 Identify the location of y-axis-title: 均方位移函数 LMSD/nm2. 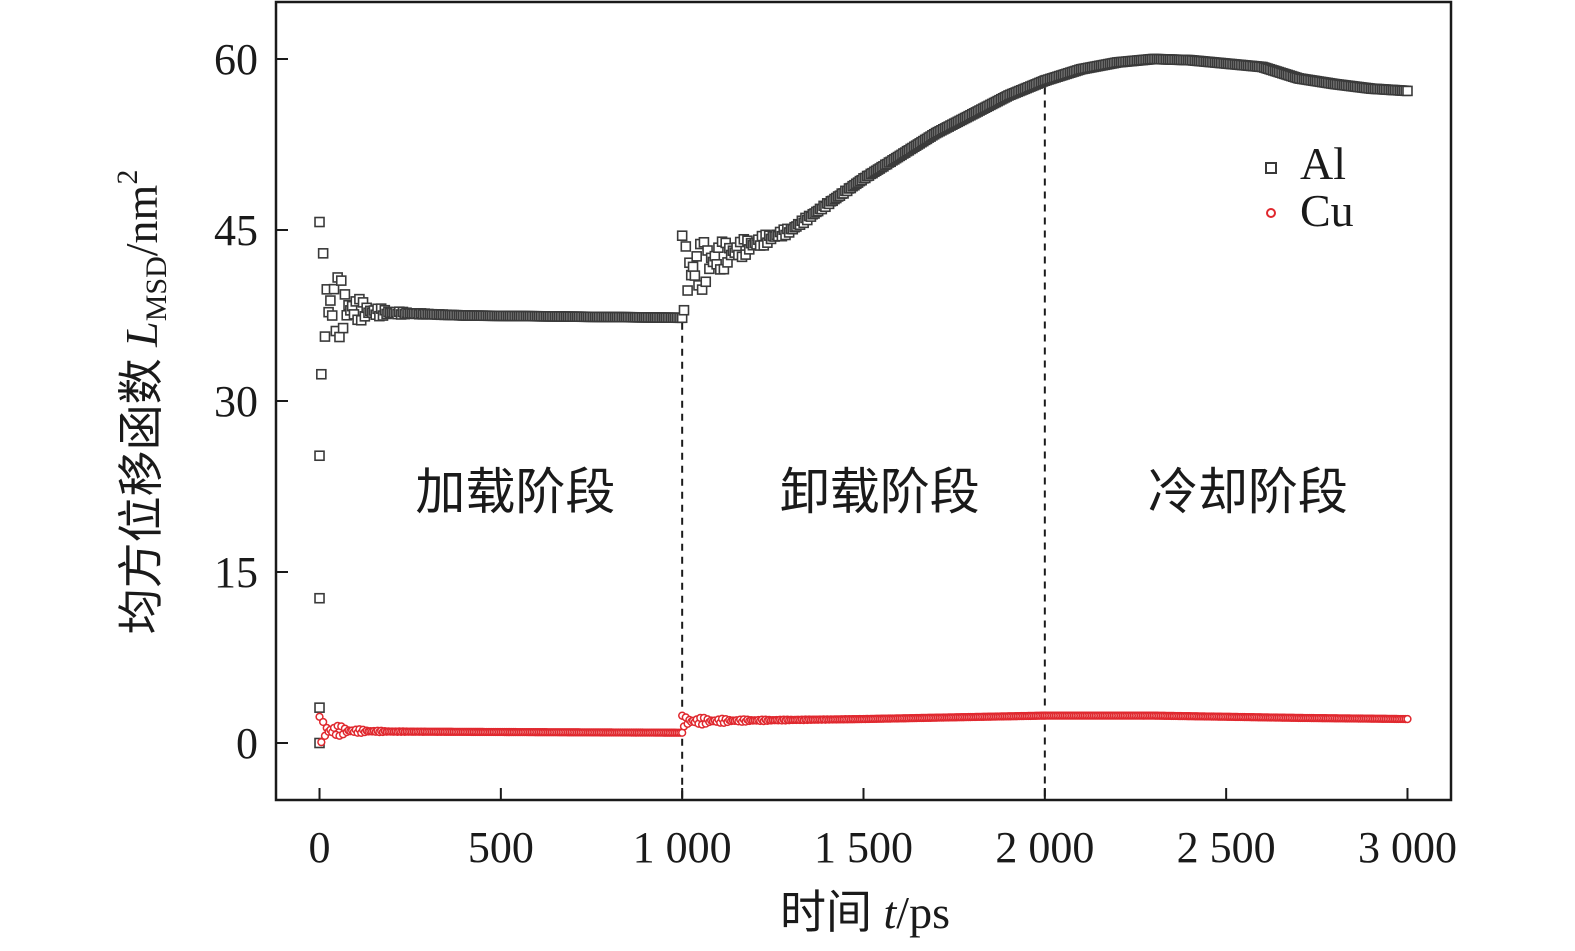
(142, 402).